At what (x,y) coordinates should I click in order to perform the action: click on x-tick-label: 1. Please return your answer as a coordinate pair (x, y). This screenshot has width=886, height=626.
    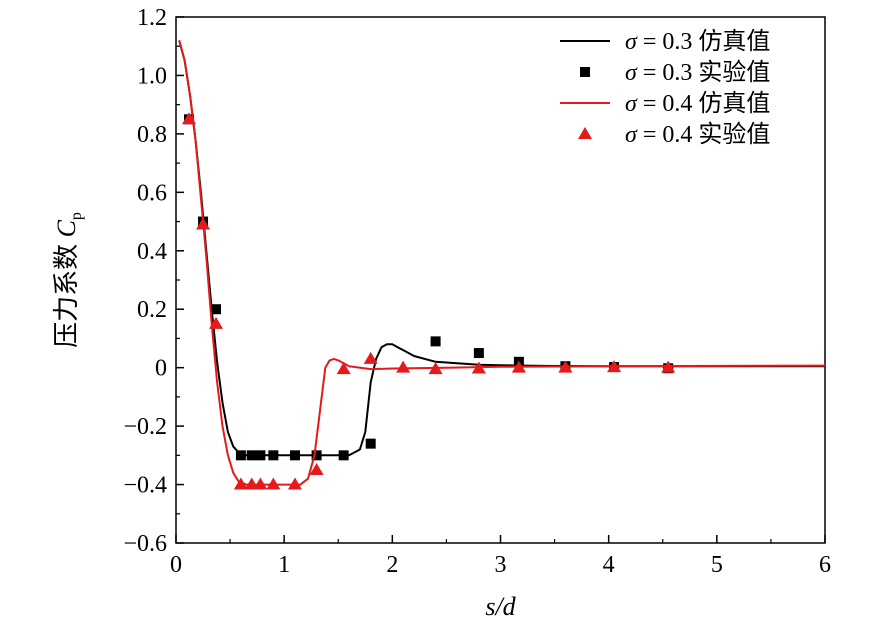
    Looking at the image, I should click on (284, 565).